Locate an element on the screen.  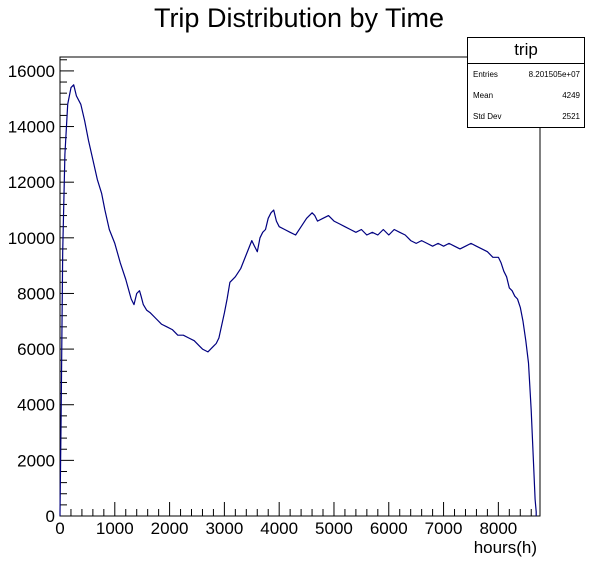
x-tick-label: 4000 is located at coordinates (279, 528).